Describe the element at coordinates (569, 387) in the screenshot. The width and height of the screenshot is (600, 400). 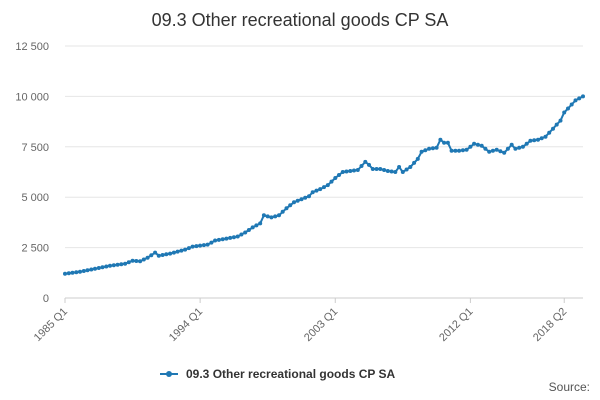
I see `source-label: Source:` at that location.